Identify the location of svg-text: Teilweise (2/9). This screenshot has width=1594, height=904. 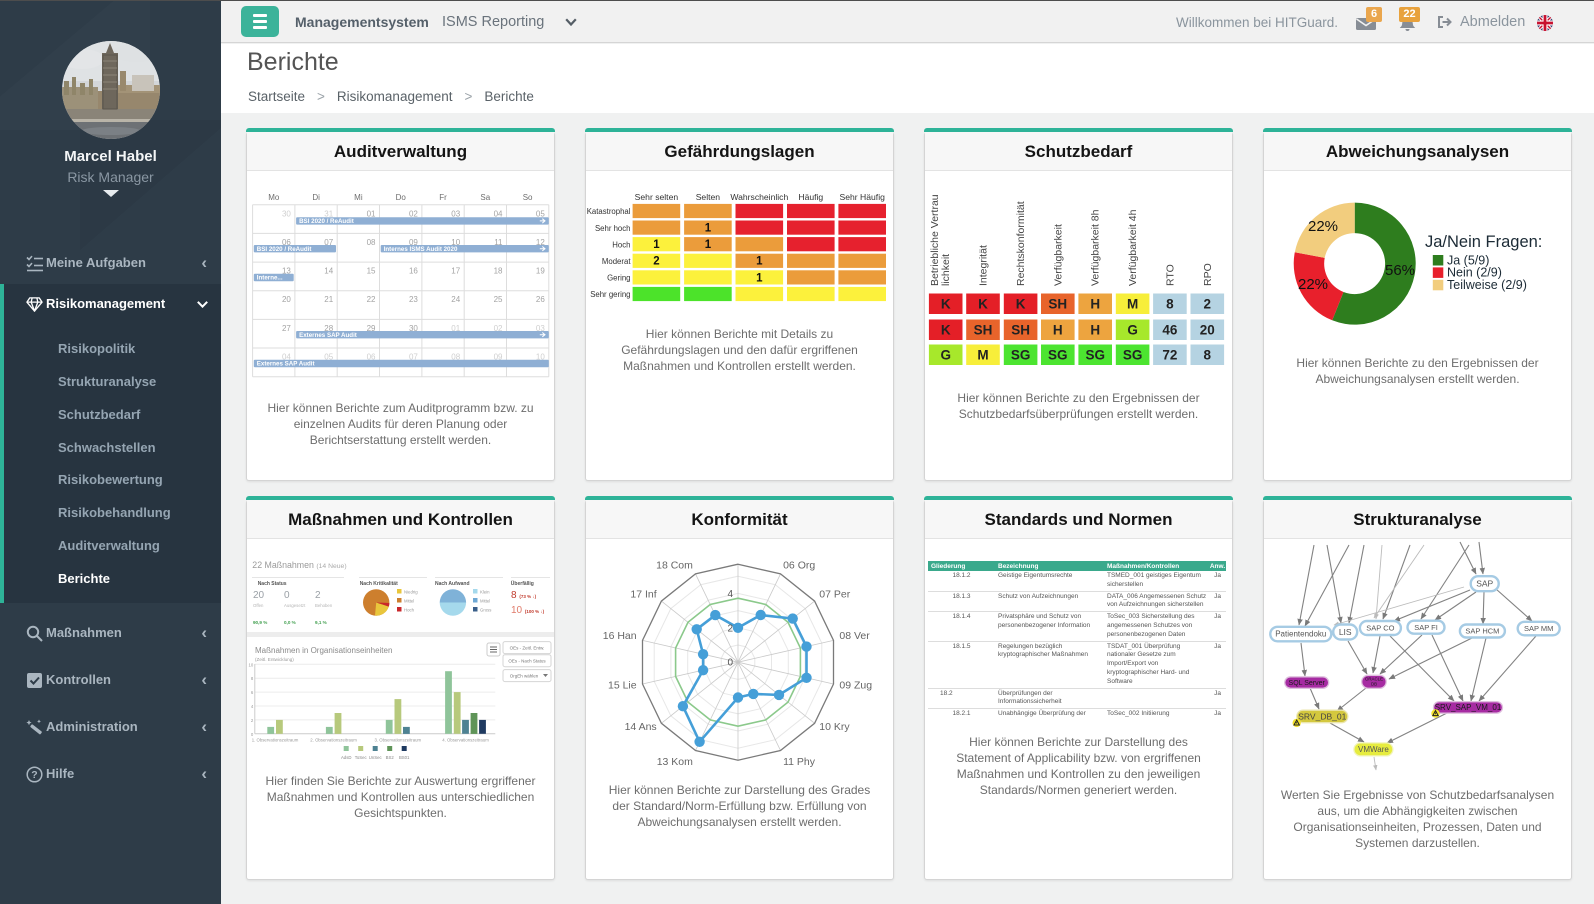
(1487, 285).